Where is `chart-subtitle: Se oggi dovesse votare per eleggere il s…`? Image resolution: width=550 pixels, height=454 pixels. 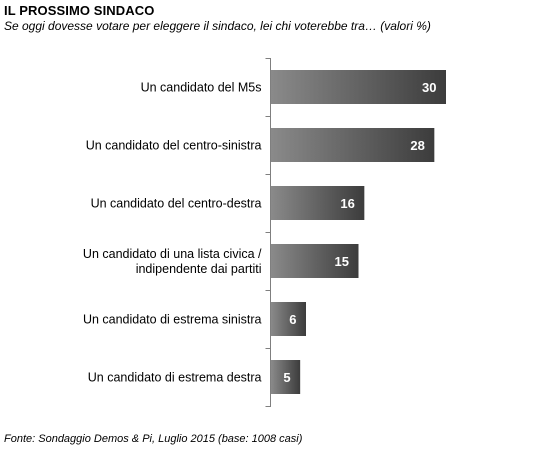
chart-subtitle: Se oggi dovesse votare per eleggere il s… is located at coordinates (217, 26).